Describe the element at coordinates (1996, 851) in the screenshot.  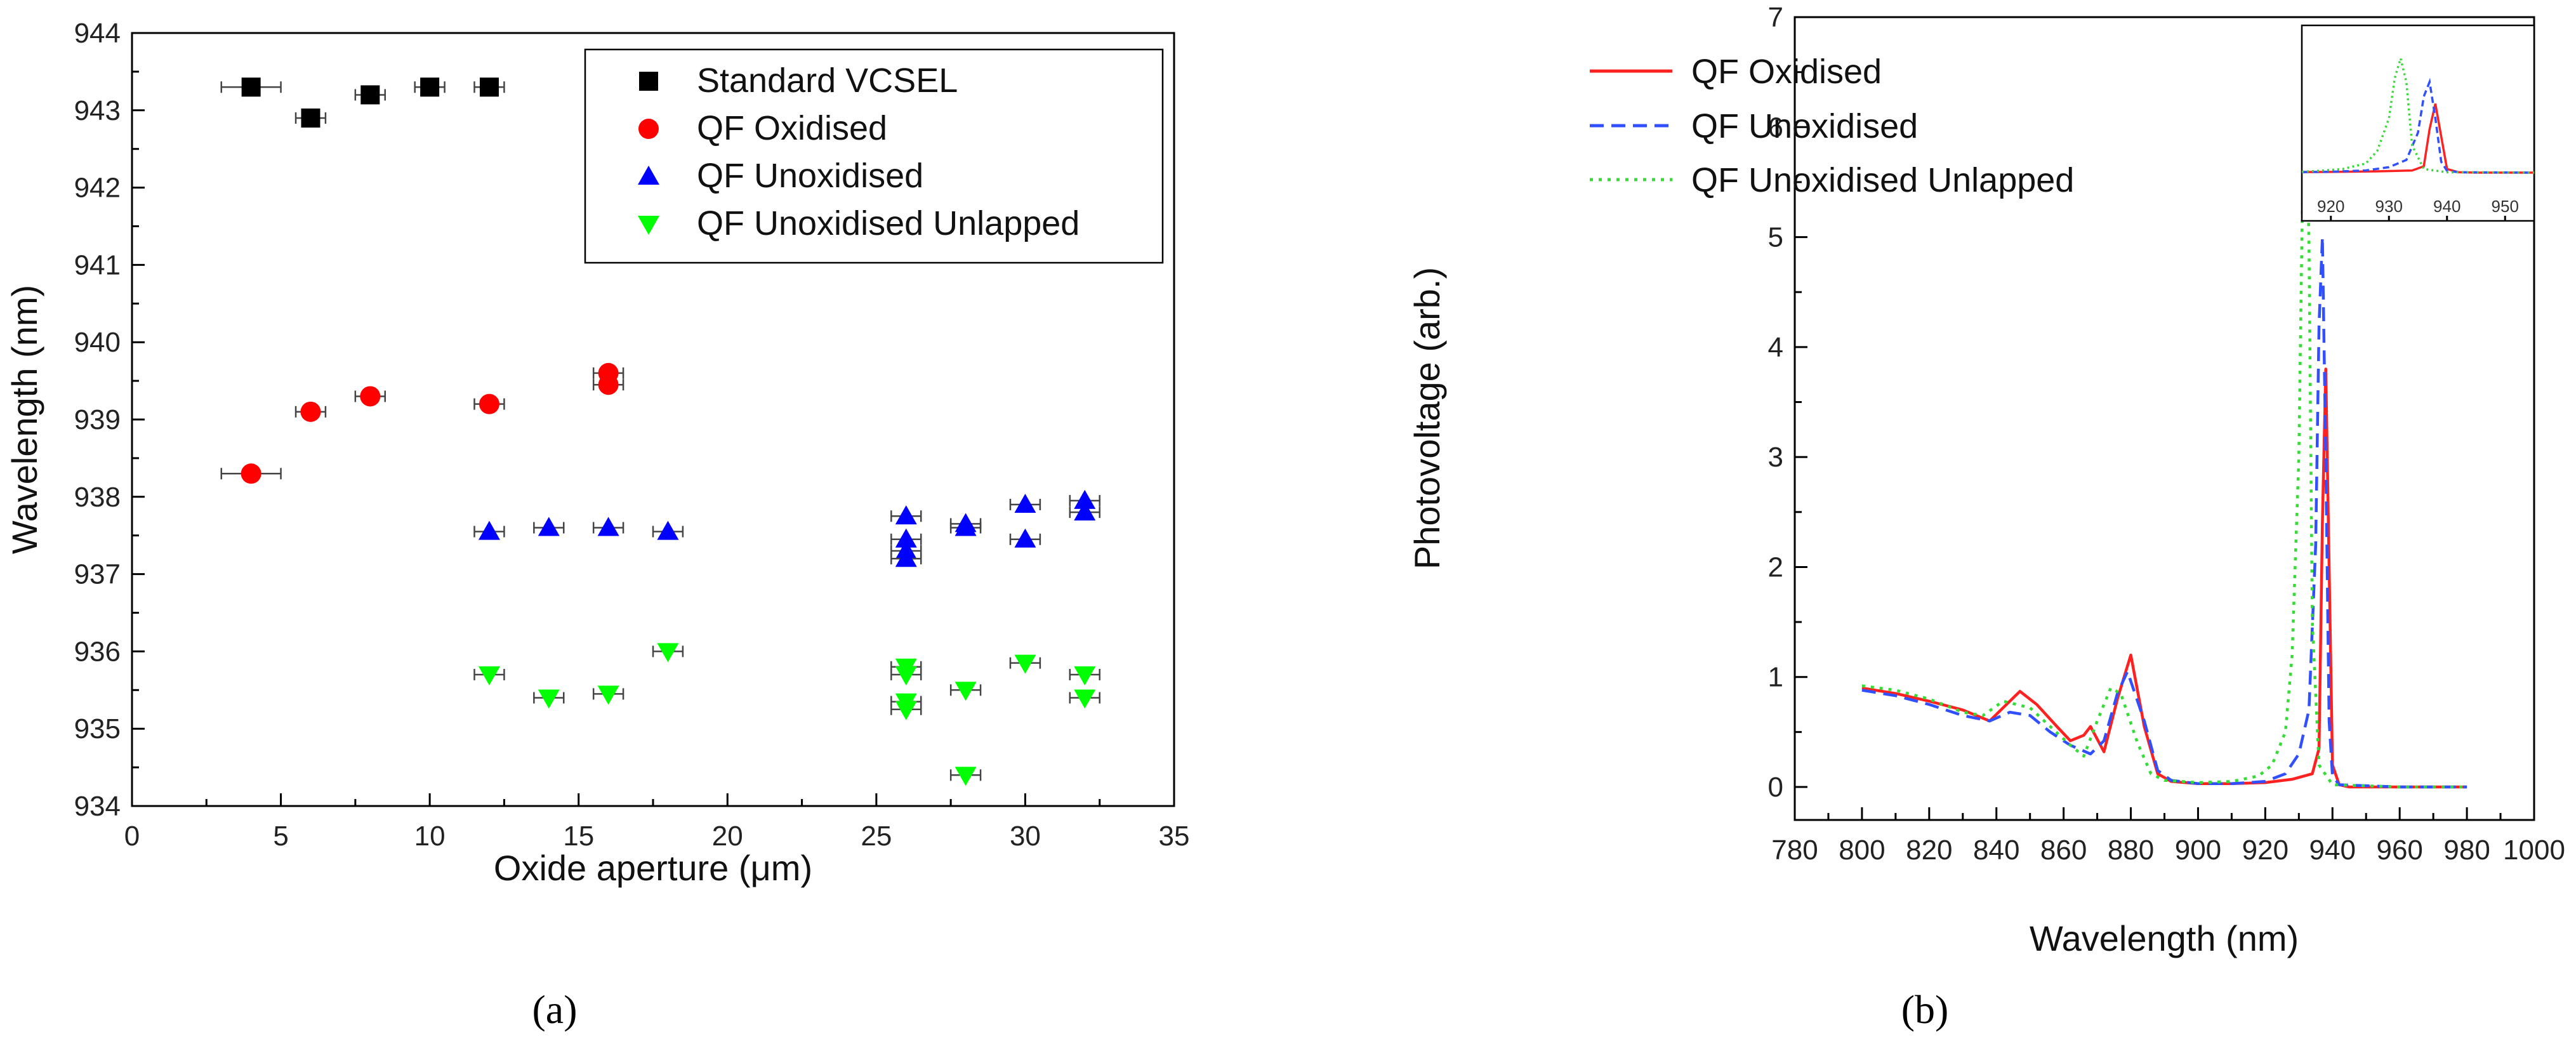
I see `chart-b-x-tick-label: 840` at that location.